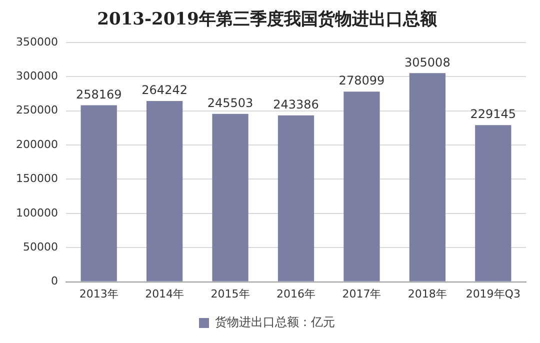 This screenshot has height=343, width=540. Describe the element at coordinates (164, 293) in the screenshot. I see `x-tick-label: 2014年` at that location.